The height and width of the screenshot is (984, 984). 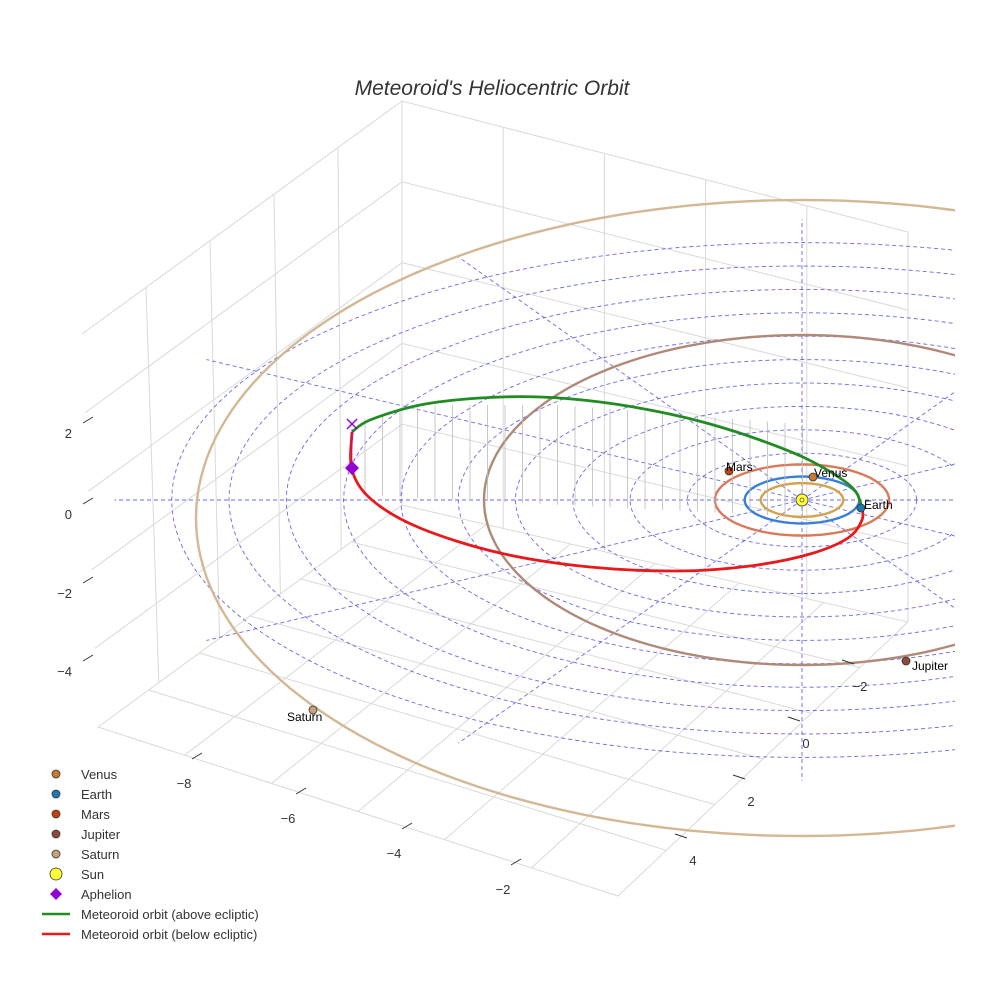 I want to click on earth-marker, so click(x=861, y=508).